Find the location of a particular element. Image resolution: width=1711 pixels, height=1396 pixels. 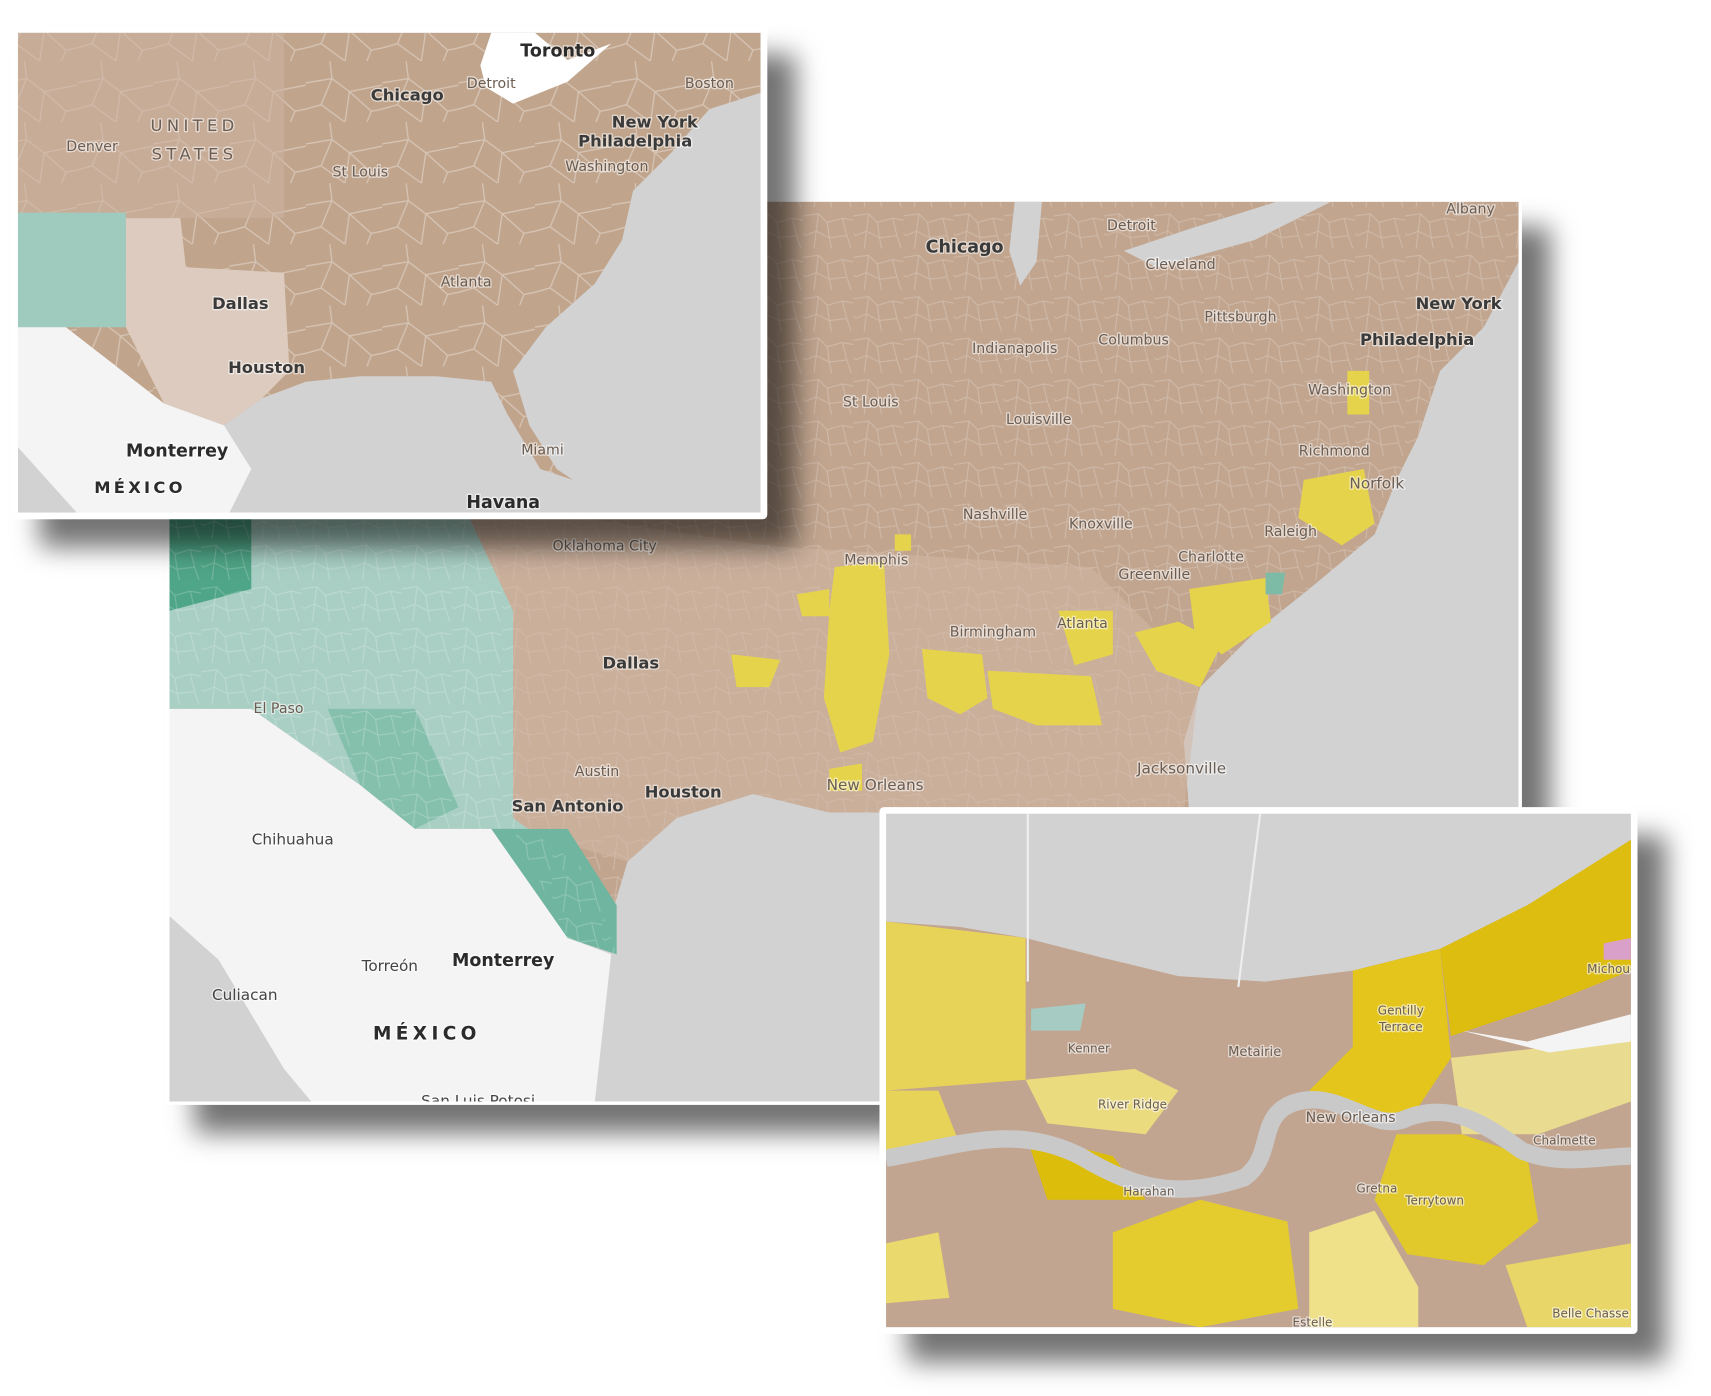

river is located at coordinates (1258, 1144).